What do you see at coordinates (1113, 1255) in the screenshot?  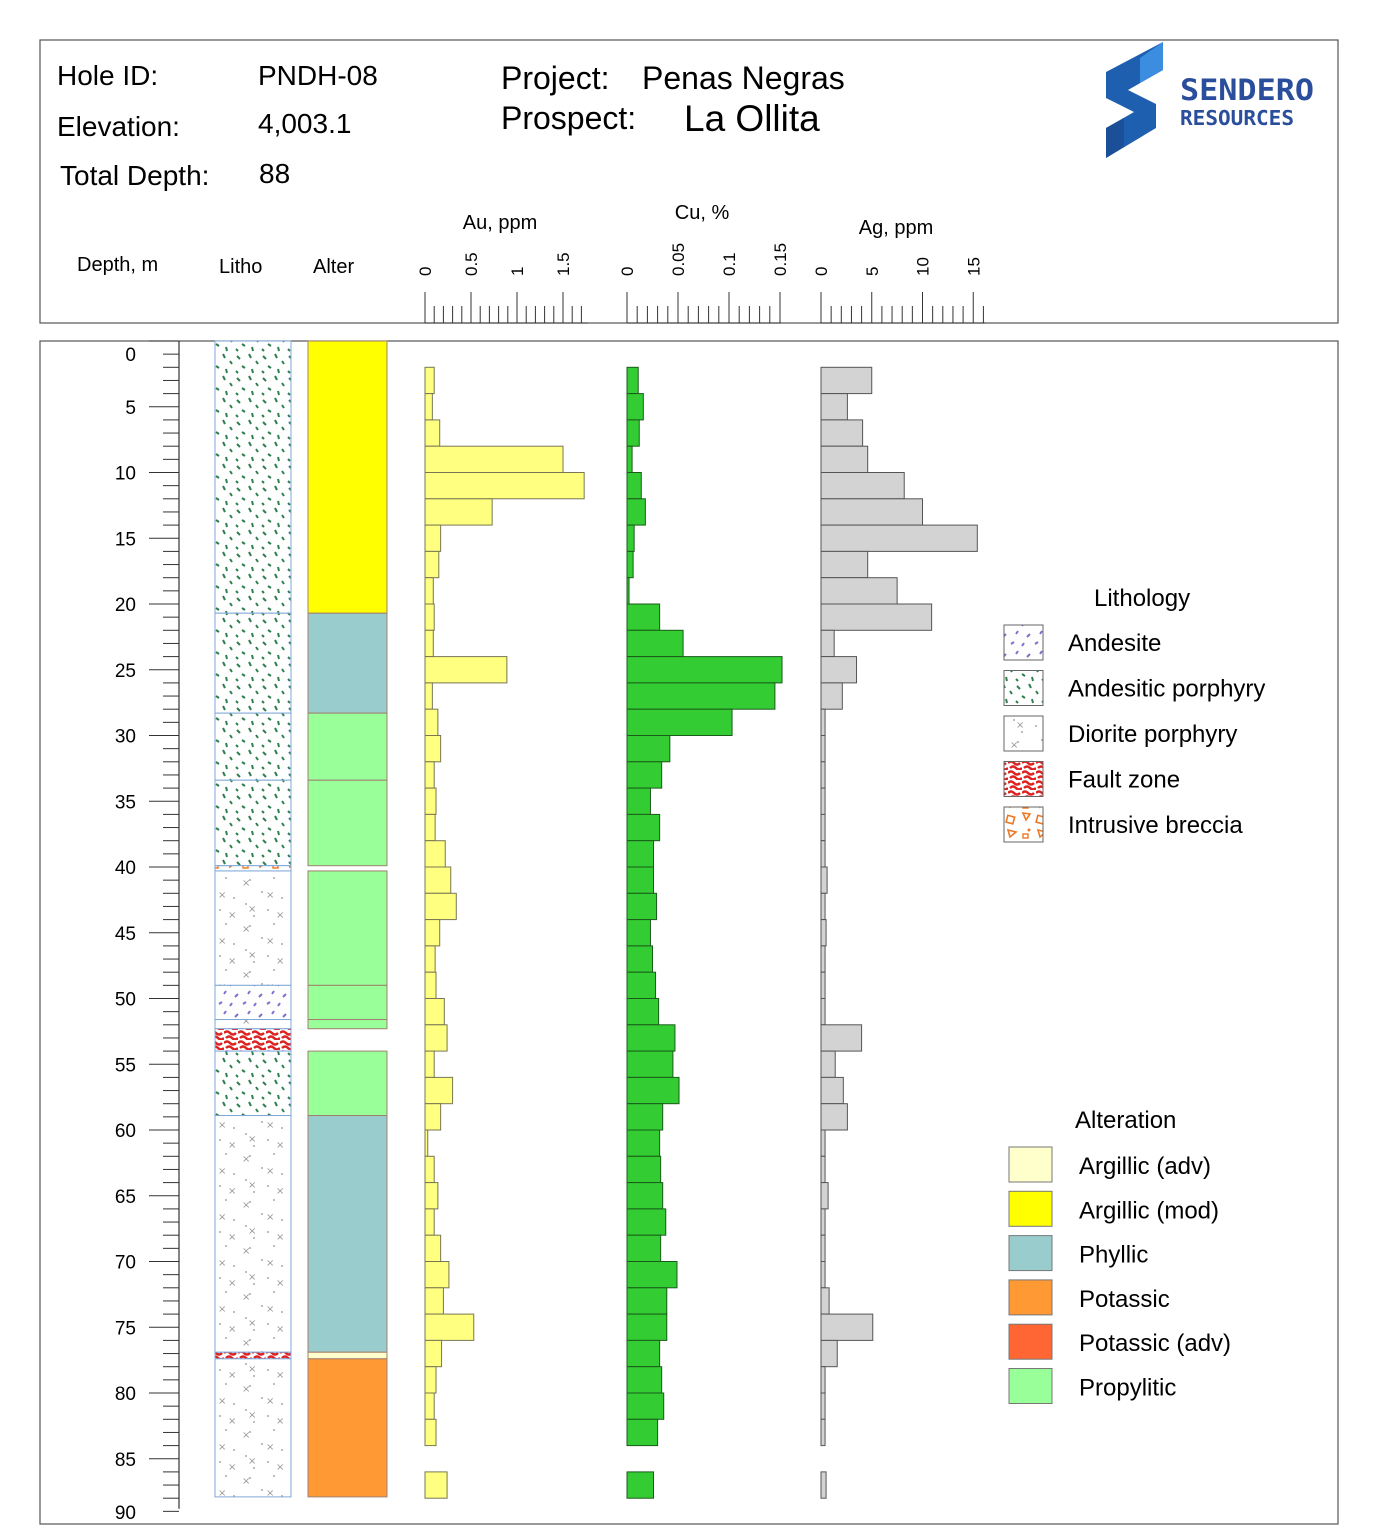 I see `alteration-legend-label: Phyllic` at bounding box center [1113, 1255].